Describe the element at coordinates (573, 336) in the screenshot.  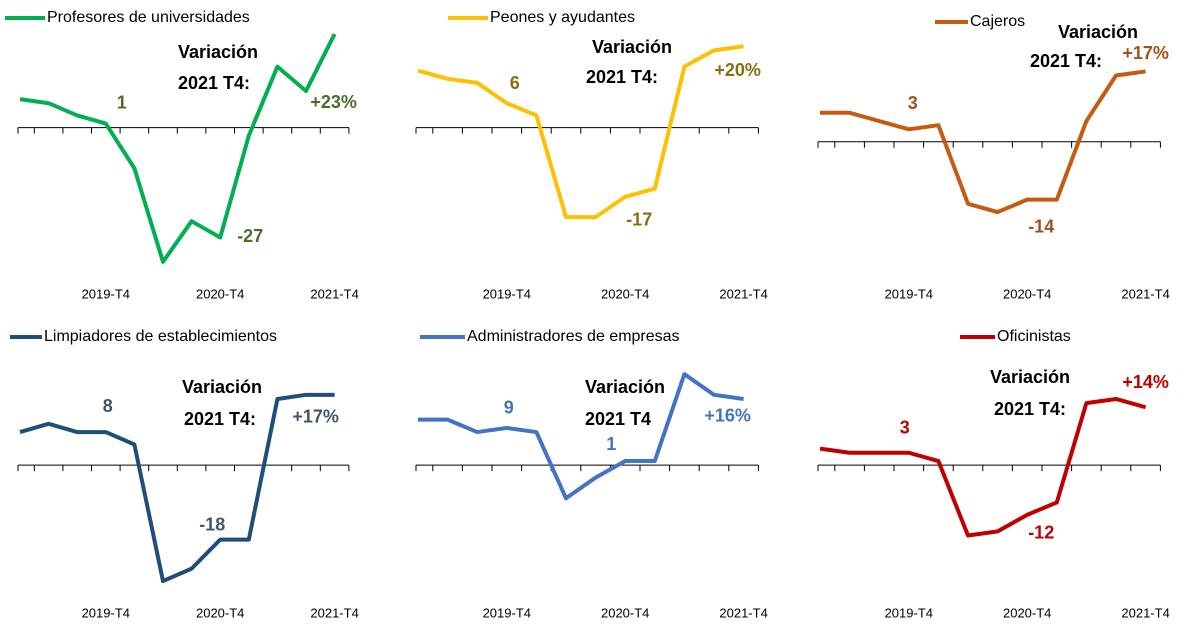
I see `legend-label: Administradores de empresas` at that location.